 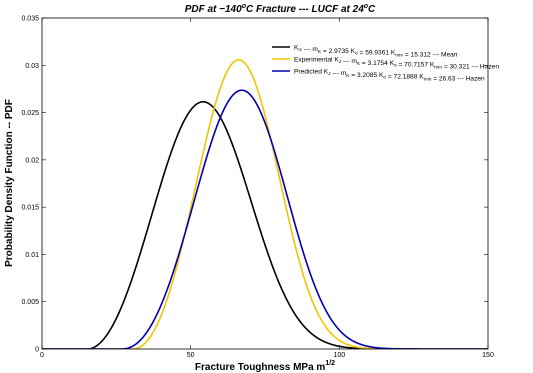 I want to click on y-tick-label: 0.01, so click(x=32, y=255).